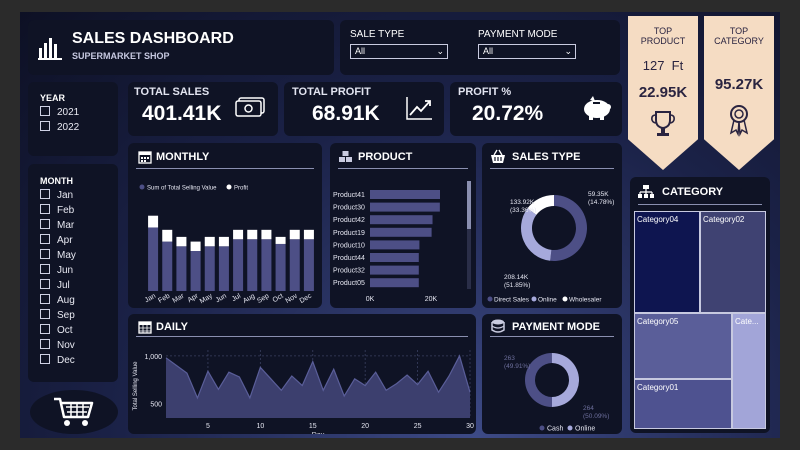 The width and height of the screenshot is (800, 450). Describe the element at coordinates (377, 34) in the screenshot. I see `sale-type-label: SALE TYPE` at that location.